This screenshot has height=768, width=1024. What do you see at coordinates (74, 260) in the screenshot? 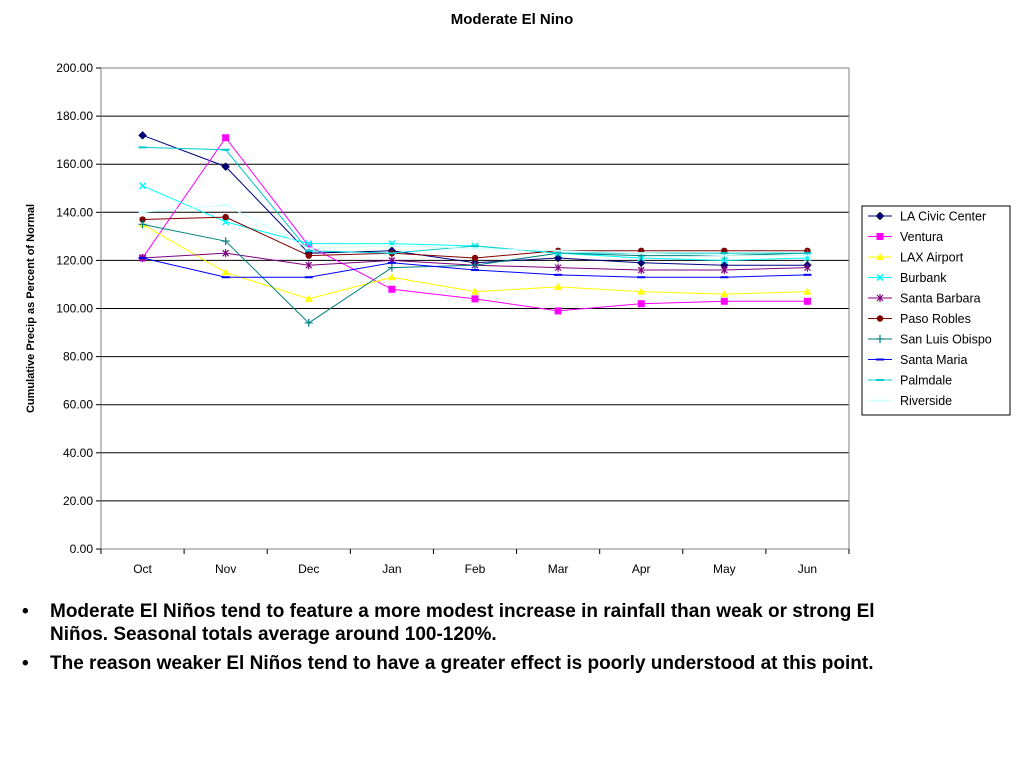
I see `y-tick-label: 120.00` at bounding box center [74, 260].